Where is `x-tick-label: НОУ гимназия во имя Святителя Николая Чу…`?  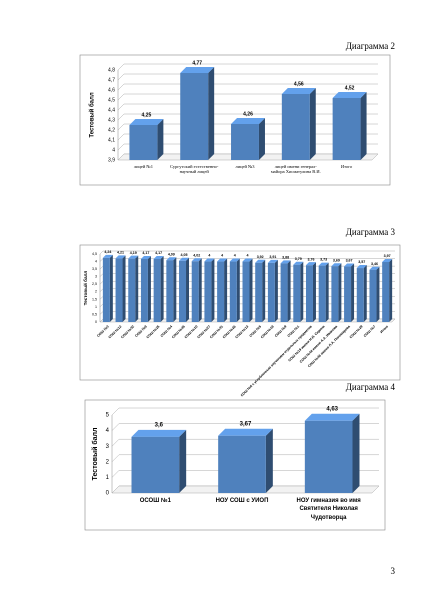
x-tick-label: НОУ гимназия во имя Святителя Николая Чу… is located at coordinates (328, 509).